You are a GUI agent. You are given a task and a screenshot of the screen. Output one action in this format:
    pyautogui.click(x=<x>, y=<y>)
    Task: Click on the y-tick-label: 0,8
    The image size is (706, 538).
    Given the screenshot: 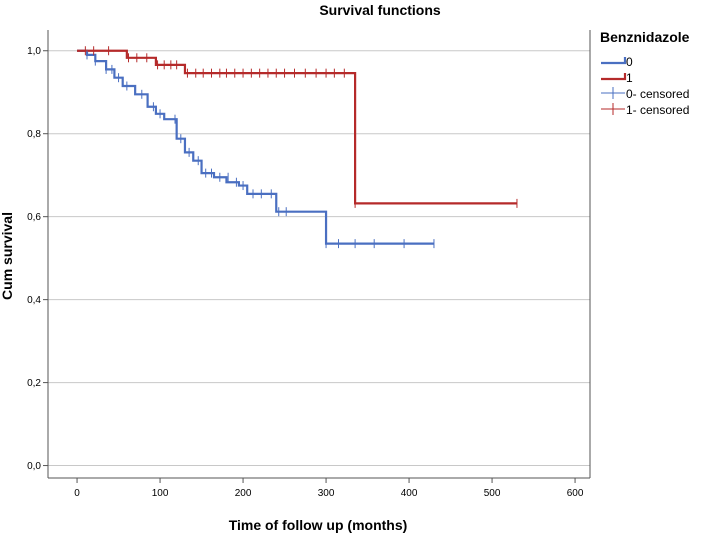 What is the action you would take?
    pyautogui.click(x=34, y=134)
    